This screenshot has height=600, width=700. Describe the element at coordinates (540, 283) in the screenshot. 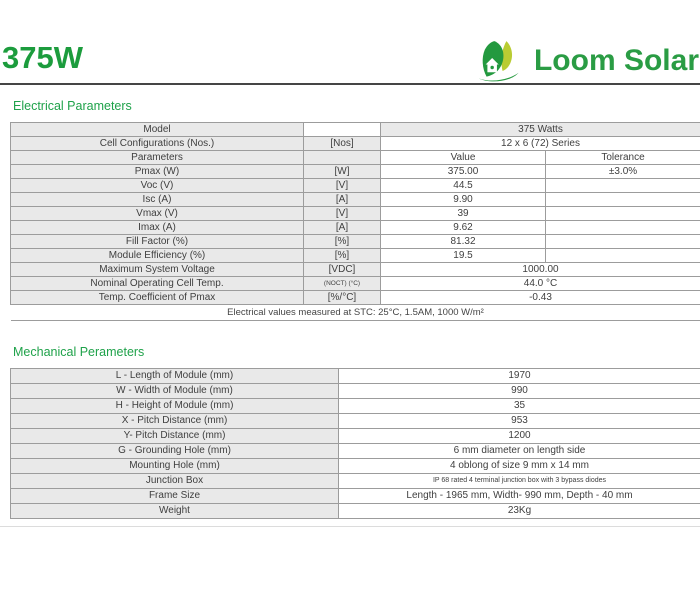

I see `param-value: 44.0 °C` at that location.